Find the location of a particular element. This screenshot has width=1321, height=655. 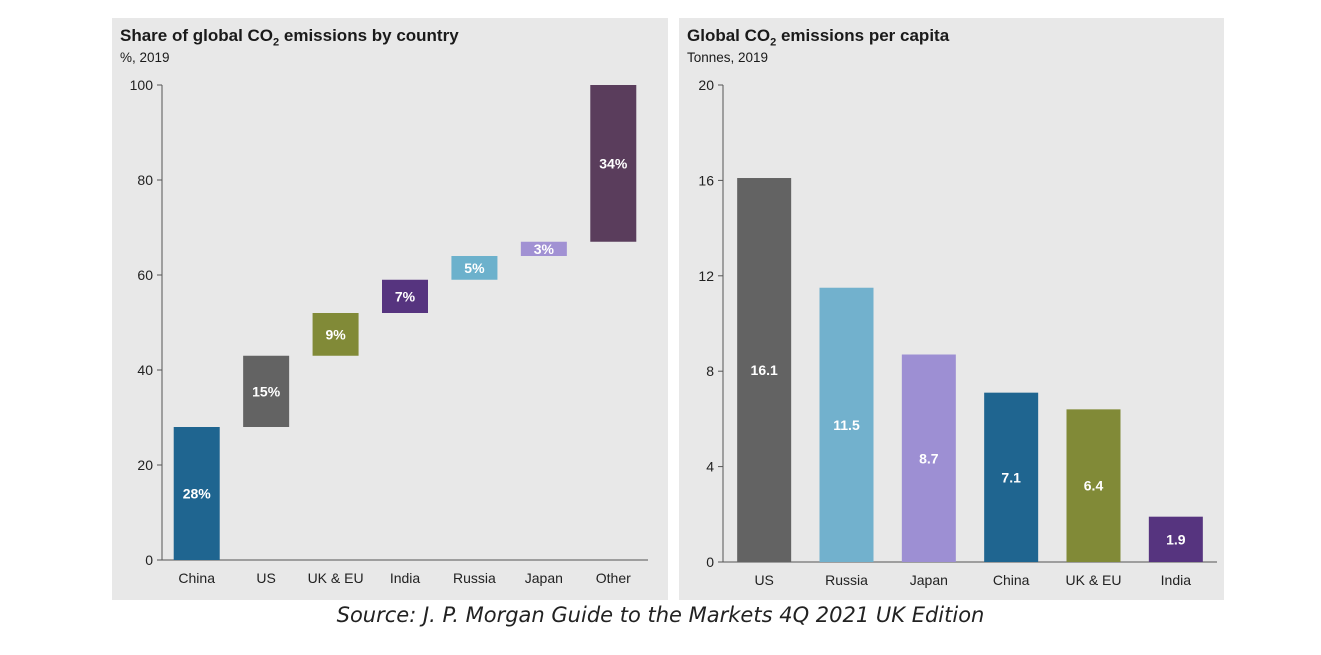

data-label: 6.4 is located at coordinates (1094, 486).